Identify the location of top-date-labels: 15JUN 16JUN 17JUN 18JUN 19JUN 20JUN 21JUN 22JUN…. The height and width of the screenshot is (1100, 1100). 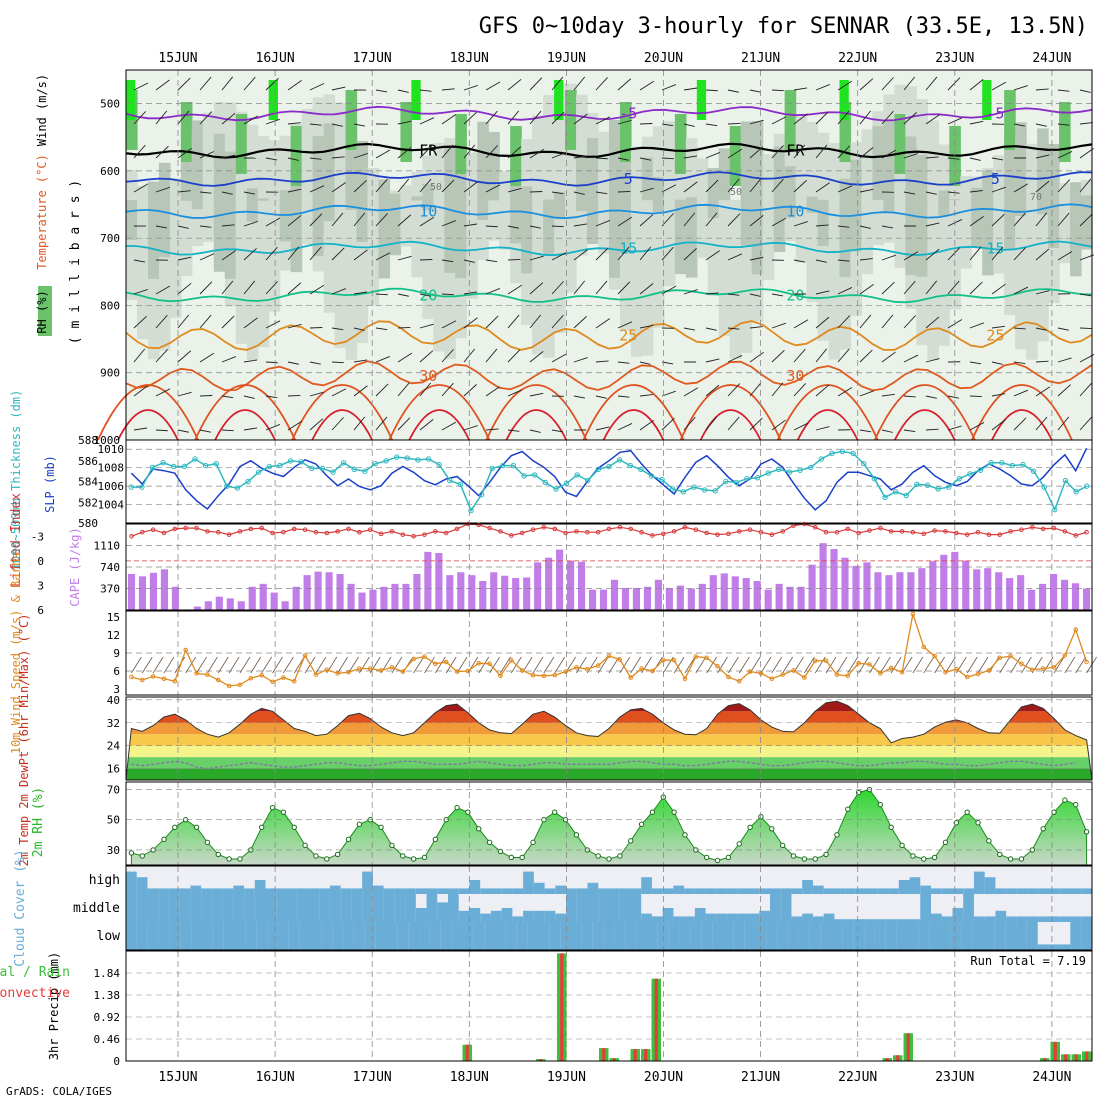
(614, 58).